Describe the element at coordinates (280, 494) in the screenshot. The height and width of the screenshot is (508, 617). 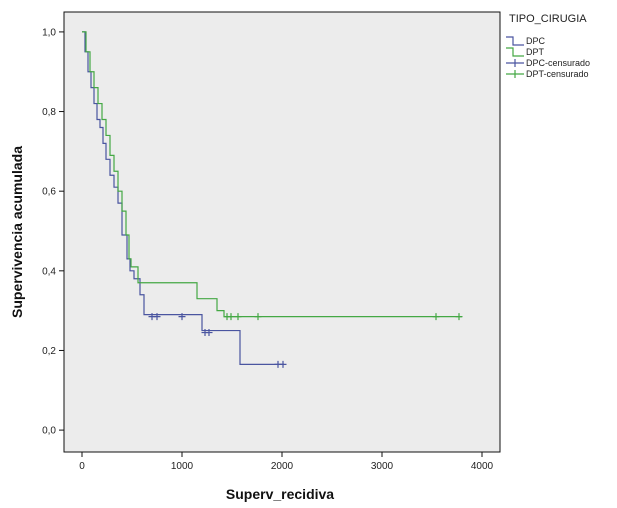
I see `x-axis-title: Superv_recidiva` at that location.